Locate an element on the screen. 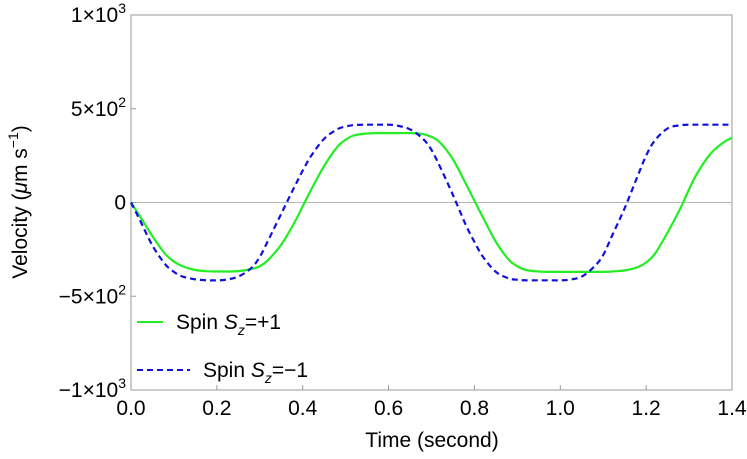 This screenshot has width=747, height=459. x-tick-label: 0.8 is located at coordinates (474, 408).